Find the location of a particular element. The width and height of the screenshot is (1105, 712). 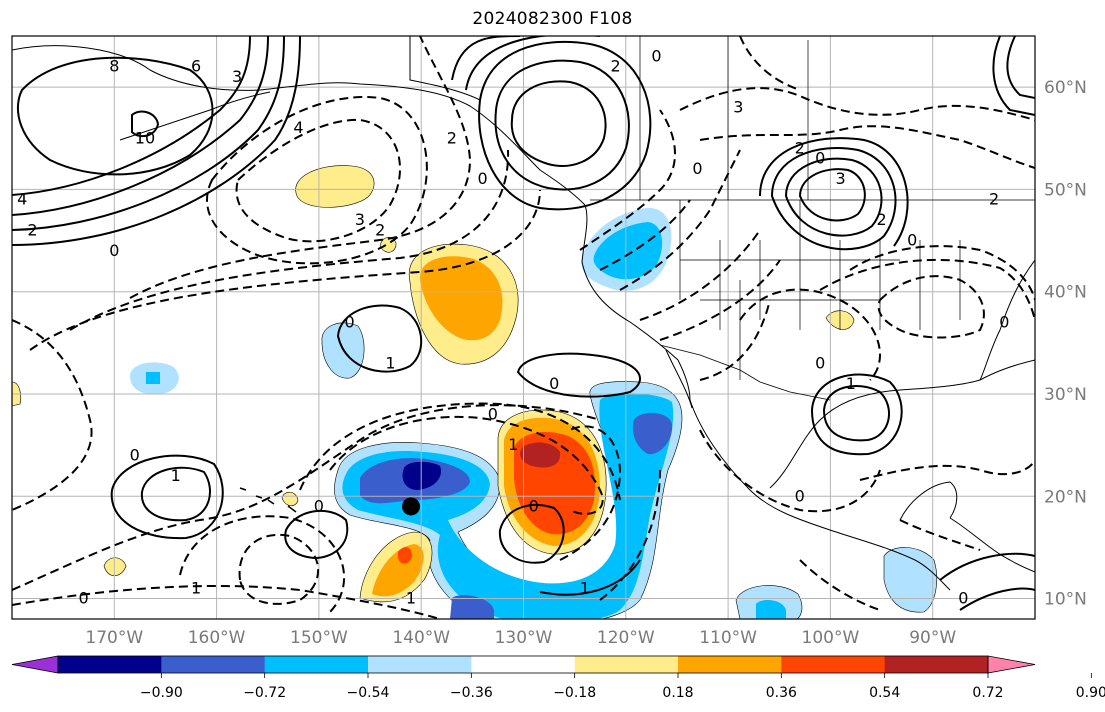

border-us-mexico is located at coordinates (745, 372).